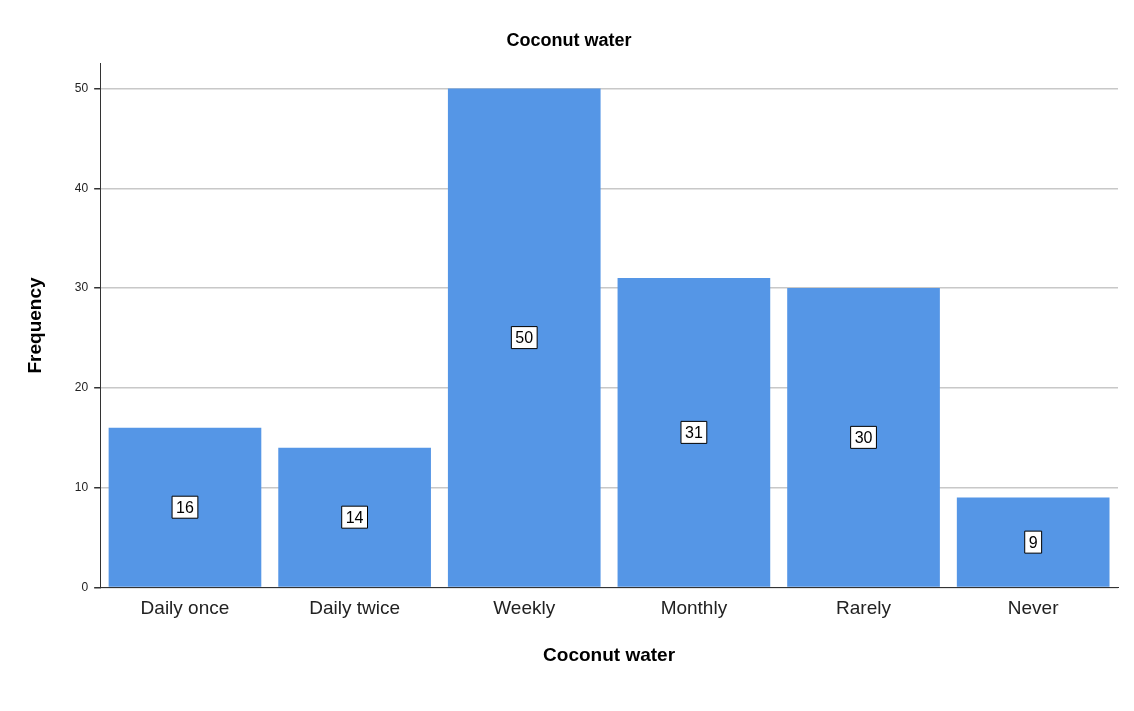  I want to click on data-label: 9, so click(1033, 542).